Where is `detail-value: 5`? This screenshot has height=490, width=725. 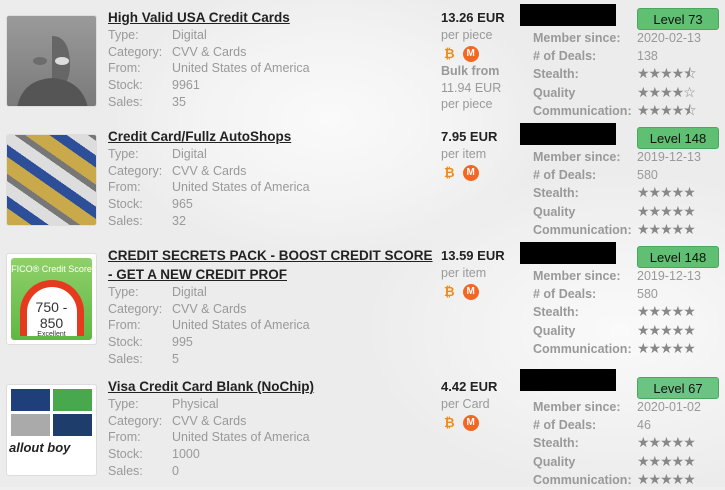 detail-value: 5 is located at coordinates (175, 358).